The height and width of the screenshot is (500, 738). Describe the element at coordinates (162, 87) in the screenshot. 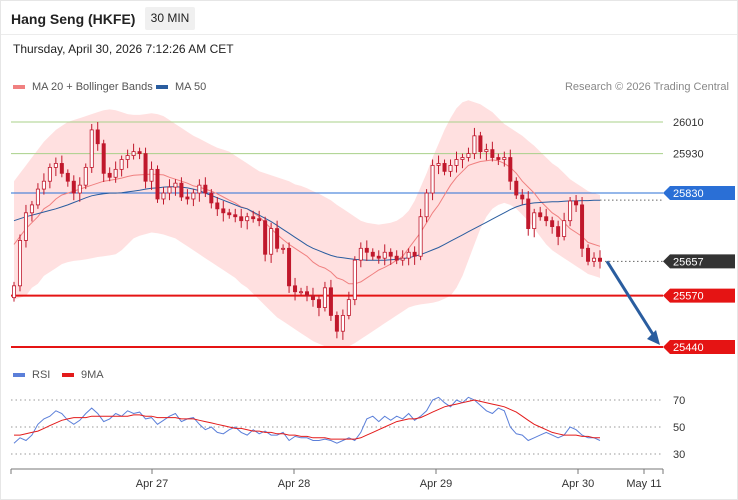

I see `ma50-swatch` at that location.